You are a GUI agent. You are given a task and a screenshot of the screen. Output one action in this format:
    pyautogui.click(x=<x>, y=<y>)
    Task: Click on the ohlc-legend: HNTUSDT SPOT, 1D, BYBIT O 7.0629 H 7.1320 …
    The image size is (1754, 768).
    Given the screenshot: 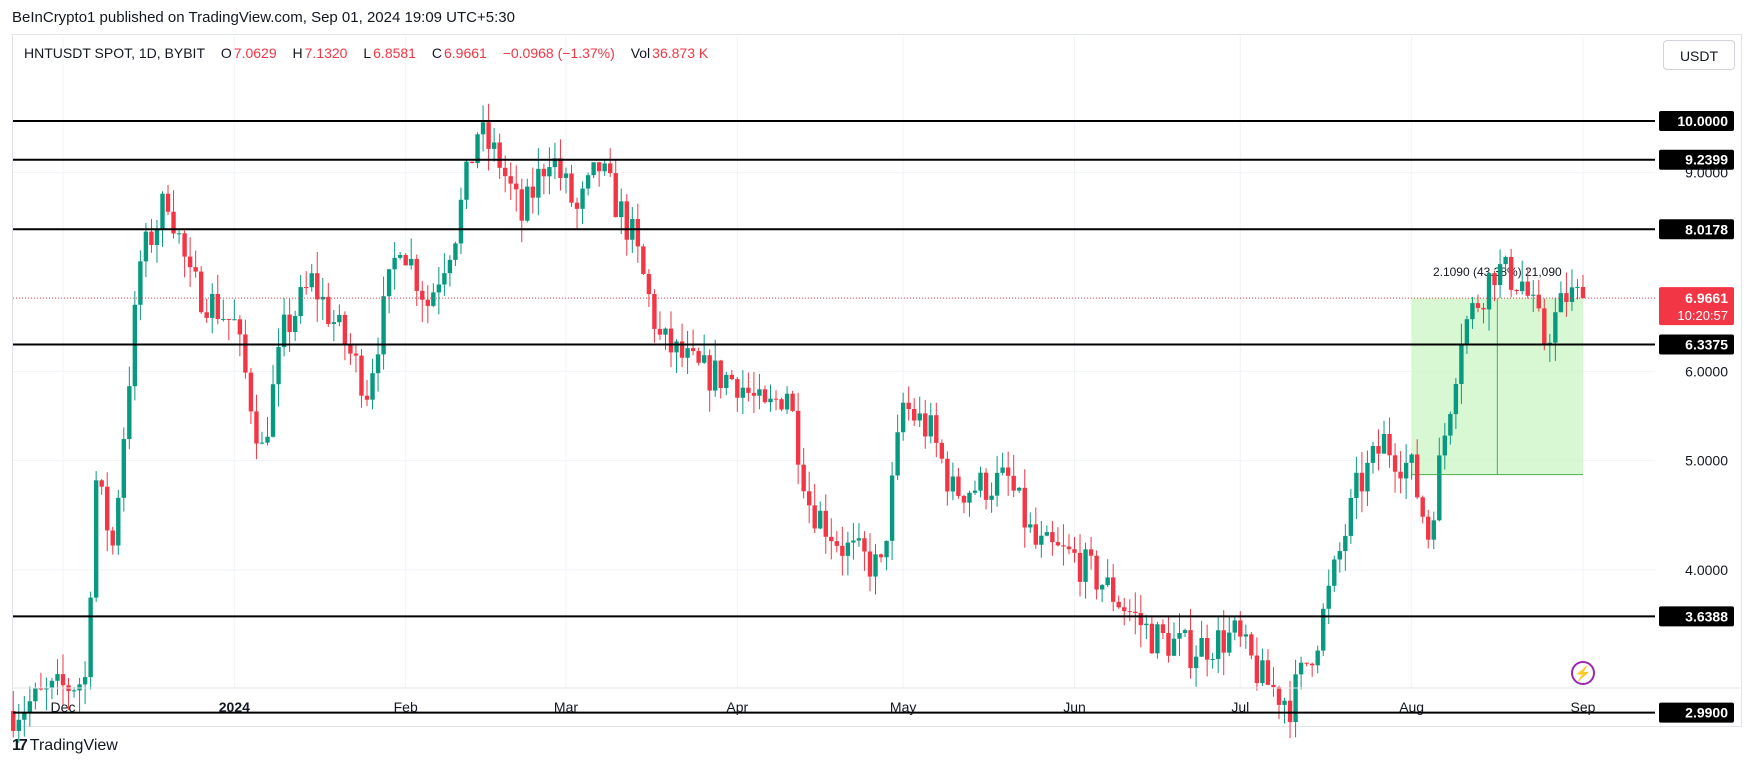 What is the action you would take?
    pyautogui.click(x=367, y=53)
    